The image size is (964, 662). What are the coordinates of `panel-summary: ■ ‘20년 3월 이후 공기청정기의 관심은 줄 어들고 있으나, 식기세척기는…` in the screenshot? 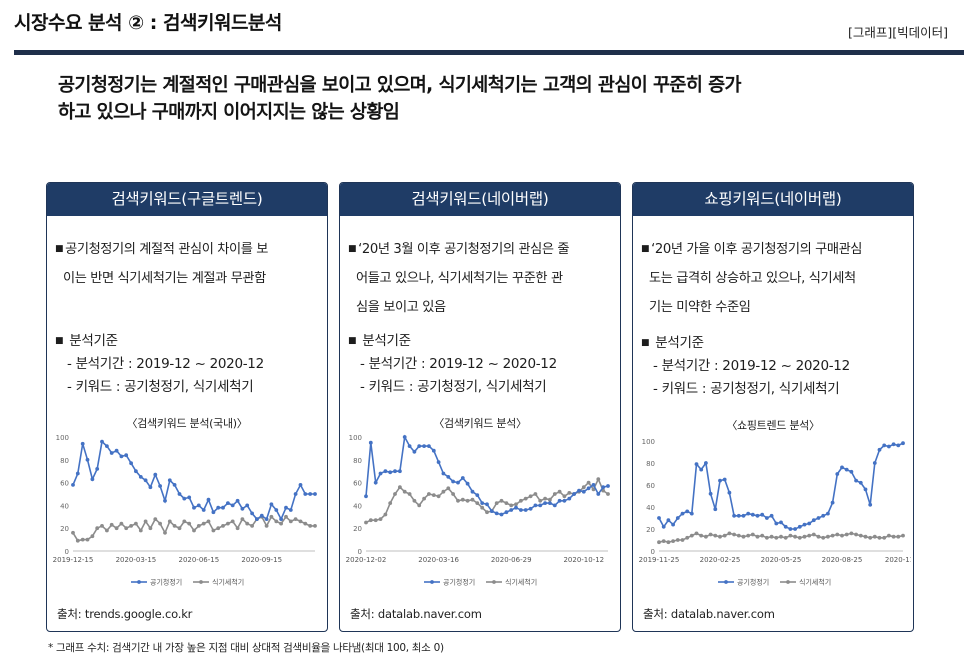 It's located at (481, 278).